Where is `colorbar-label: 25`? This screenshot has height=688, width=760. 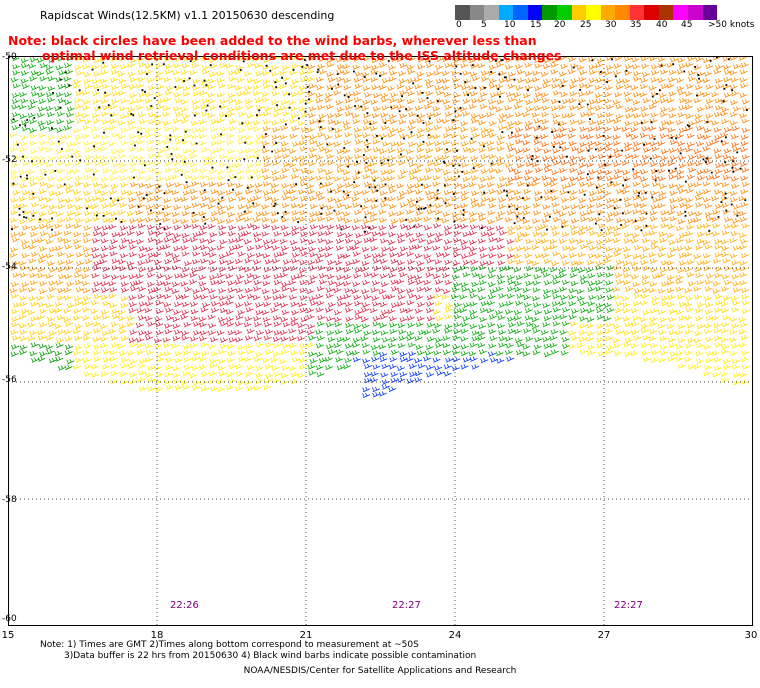 colorbar-label: 25 is located at coordinates (586, 25).